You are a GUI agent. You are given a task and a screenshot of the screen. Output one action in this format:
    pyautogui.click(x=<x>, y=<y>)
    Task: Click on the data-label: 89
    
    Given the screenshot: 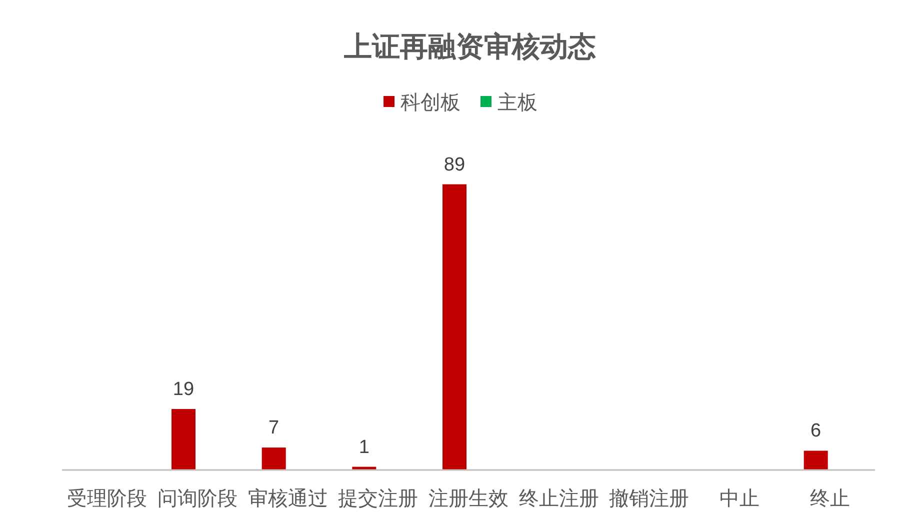 What is the action you would take?
    pyautogui.click(x=455, y=165)
    